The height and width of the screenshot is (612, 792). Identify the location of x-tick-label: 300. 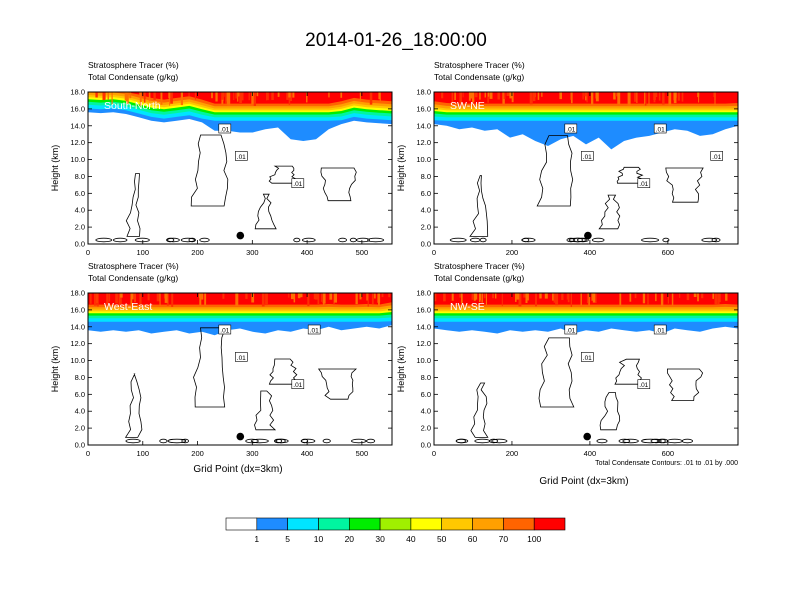
(252, 453).